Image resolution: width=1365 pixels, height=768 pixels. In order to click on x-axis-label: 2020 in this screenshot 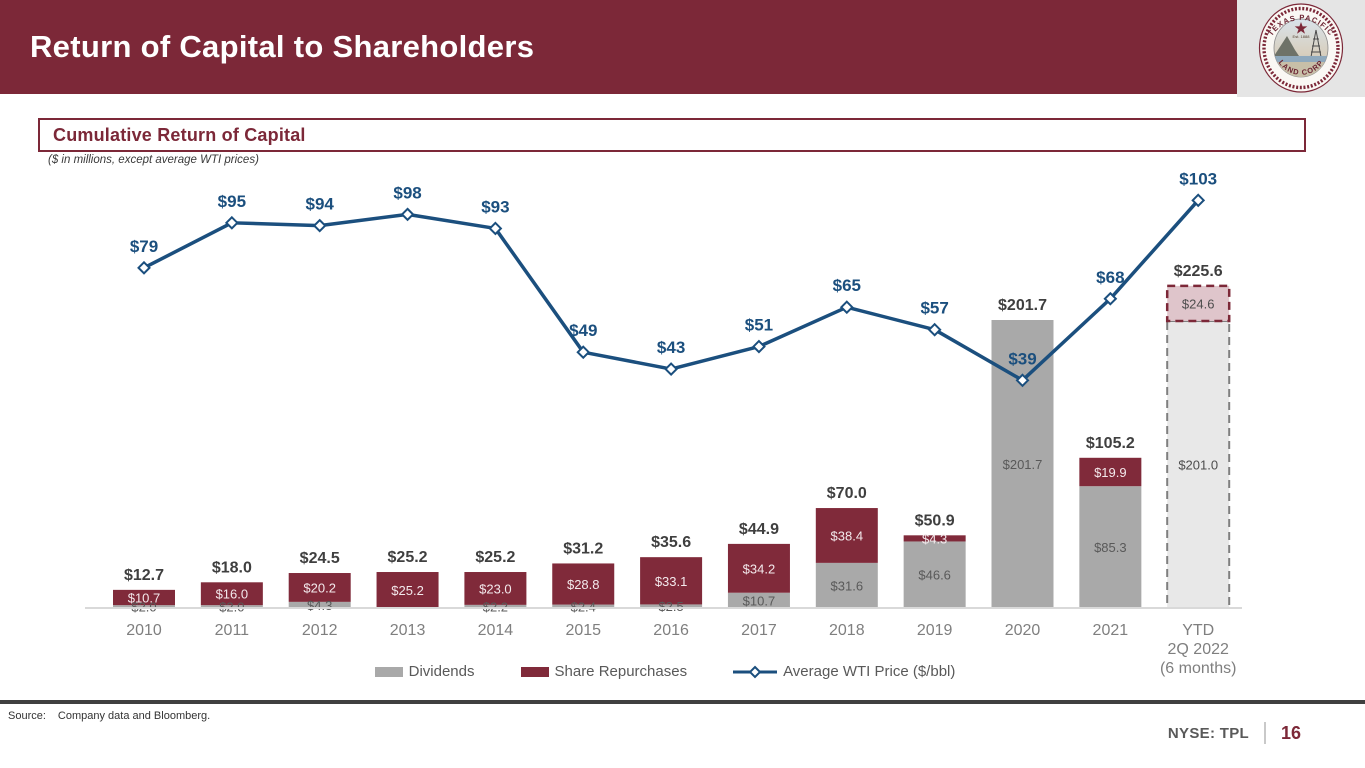, I will do `click(1023, 630)`.